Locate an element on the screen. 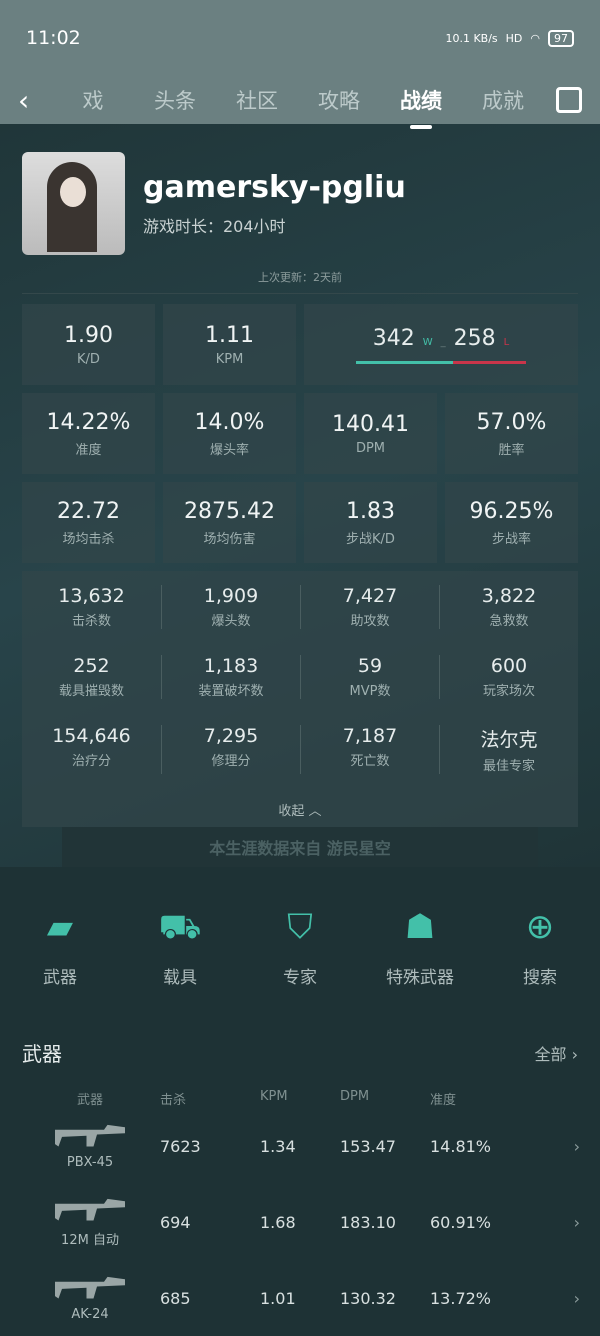 This screenshot has height=1336, width=600. weapons-title: 武器 is located at coordinates (42, 1054).